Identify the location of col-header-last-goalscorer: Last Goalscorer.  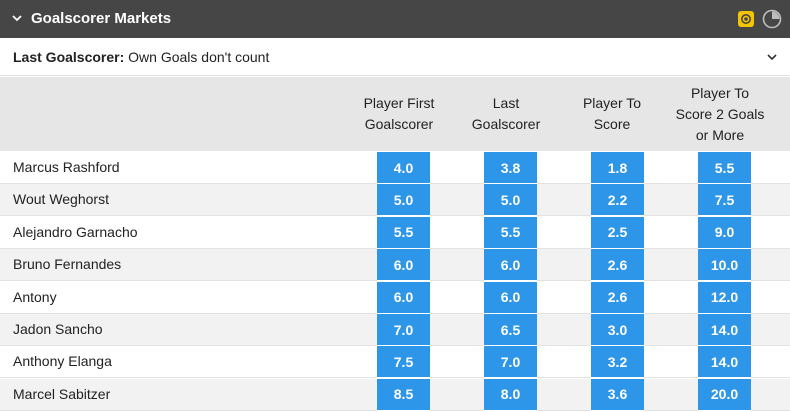
(506, 113).